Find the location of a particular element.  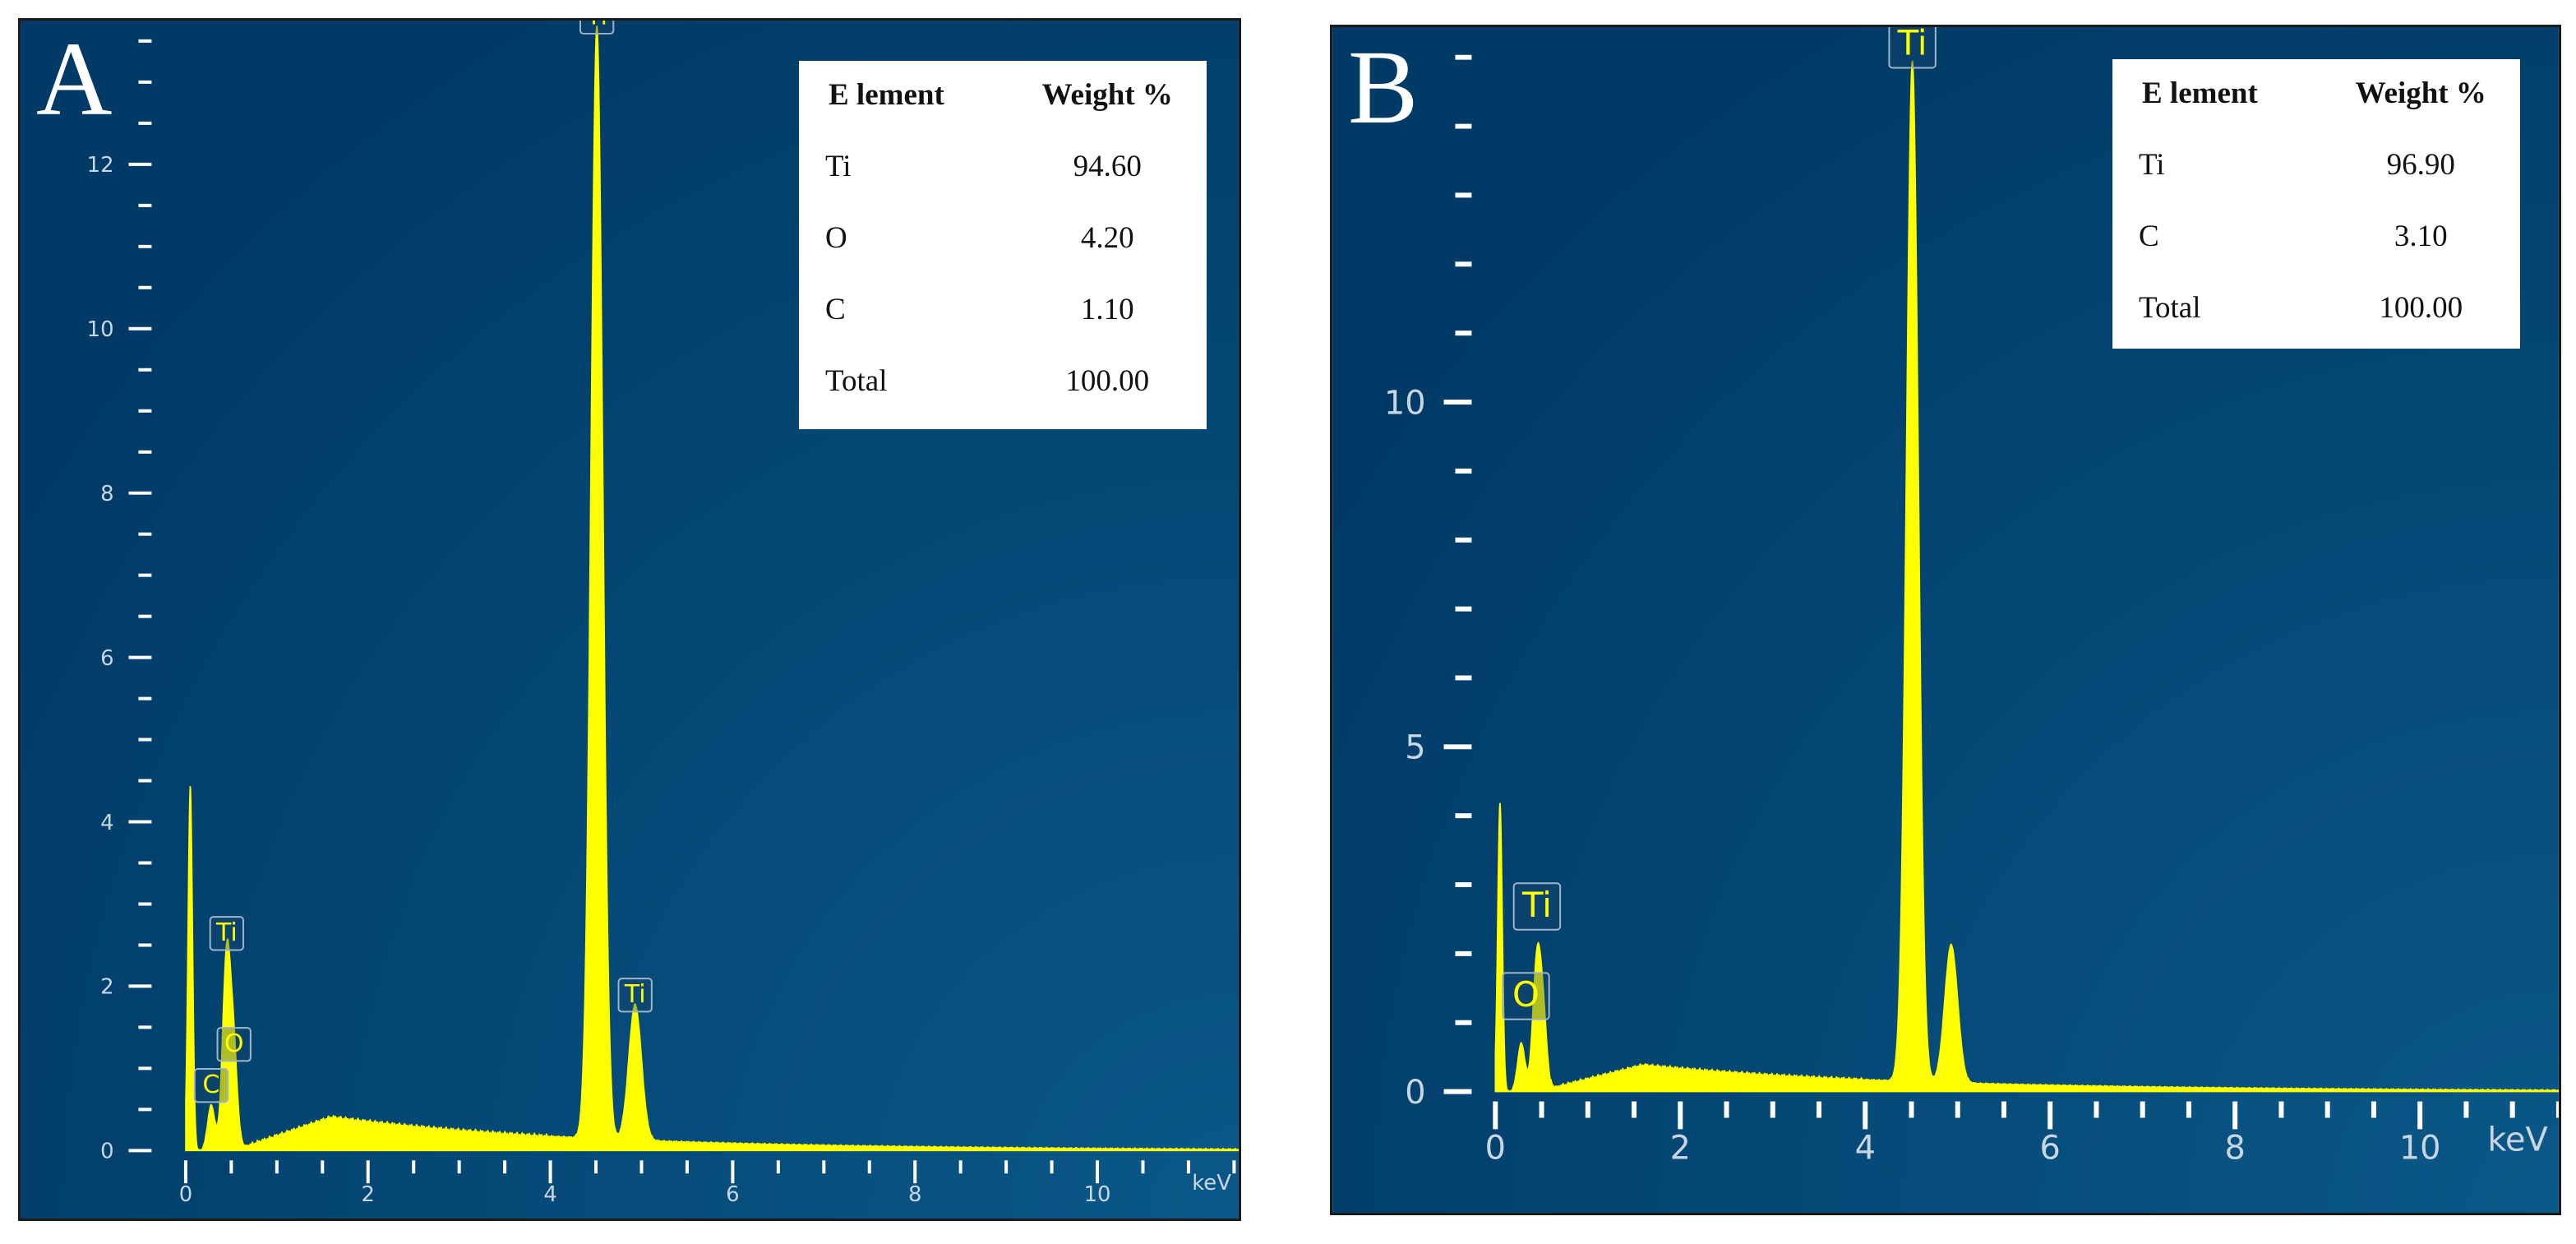

table-cell-element: O is located at coordinates (836, 238).